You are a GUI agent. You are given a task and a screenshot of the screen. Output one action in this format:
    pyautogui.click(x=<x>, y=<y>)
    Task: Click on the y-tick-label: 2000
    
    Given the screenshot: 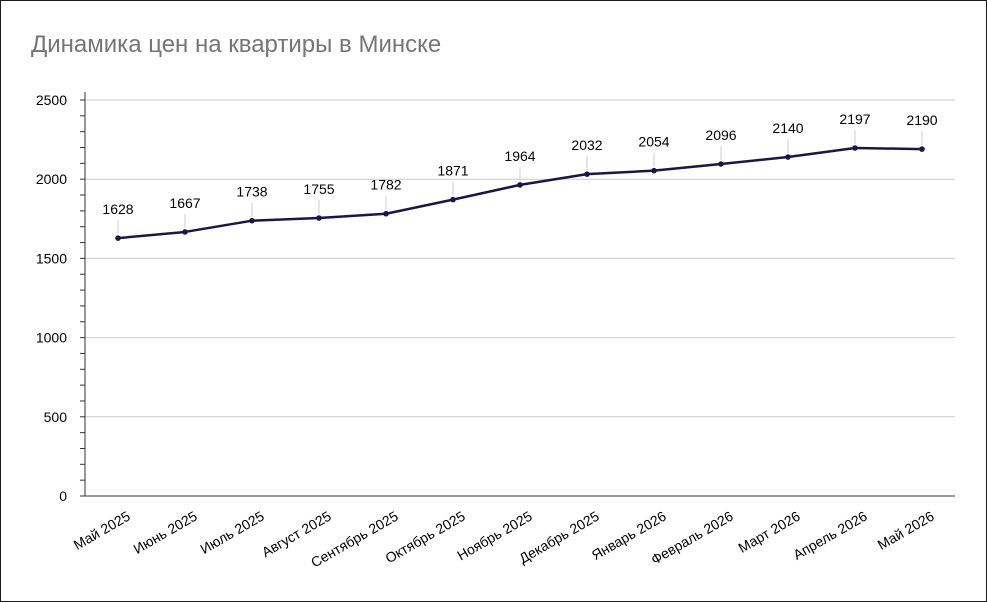 What is the action you would take?
    pyautogui.click(x=51, y=179)
    